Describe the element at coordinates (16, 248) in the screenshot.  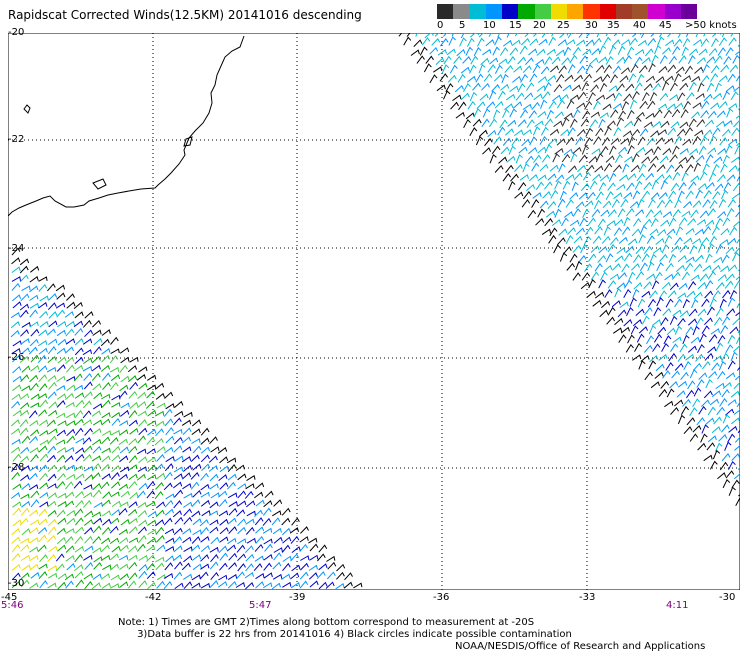
I see `lat-label: -24` at that location.